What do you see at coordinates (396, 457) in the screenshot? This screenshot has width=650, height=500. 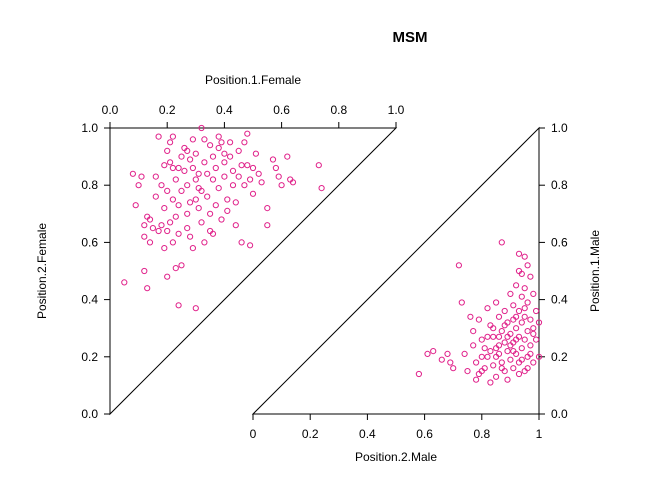 I see `male-x-axis-label: Position.2.Male` at bounding box center [396, 457].